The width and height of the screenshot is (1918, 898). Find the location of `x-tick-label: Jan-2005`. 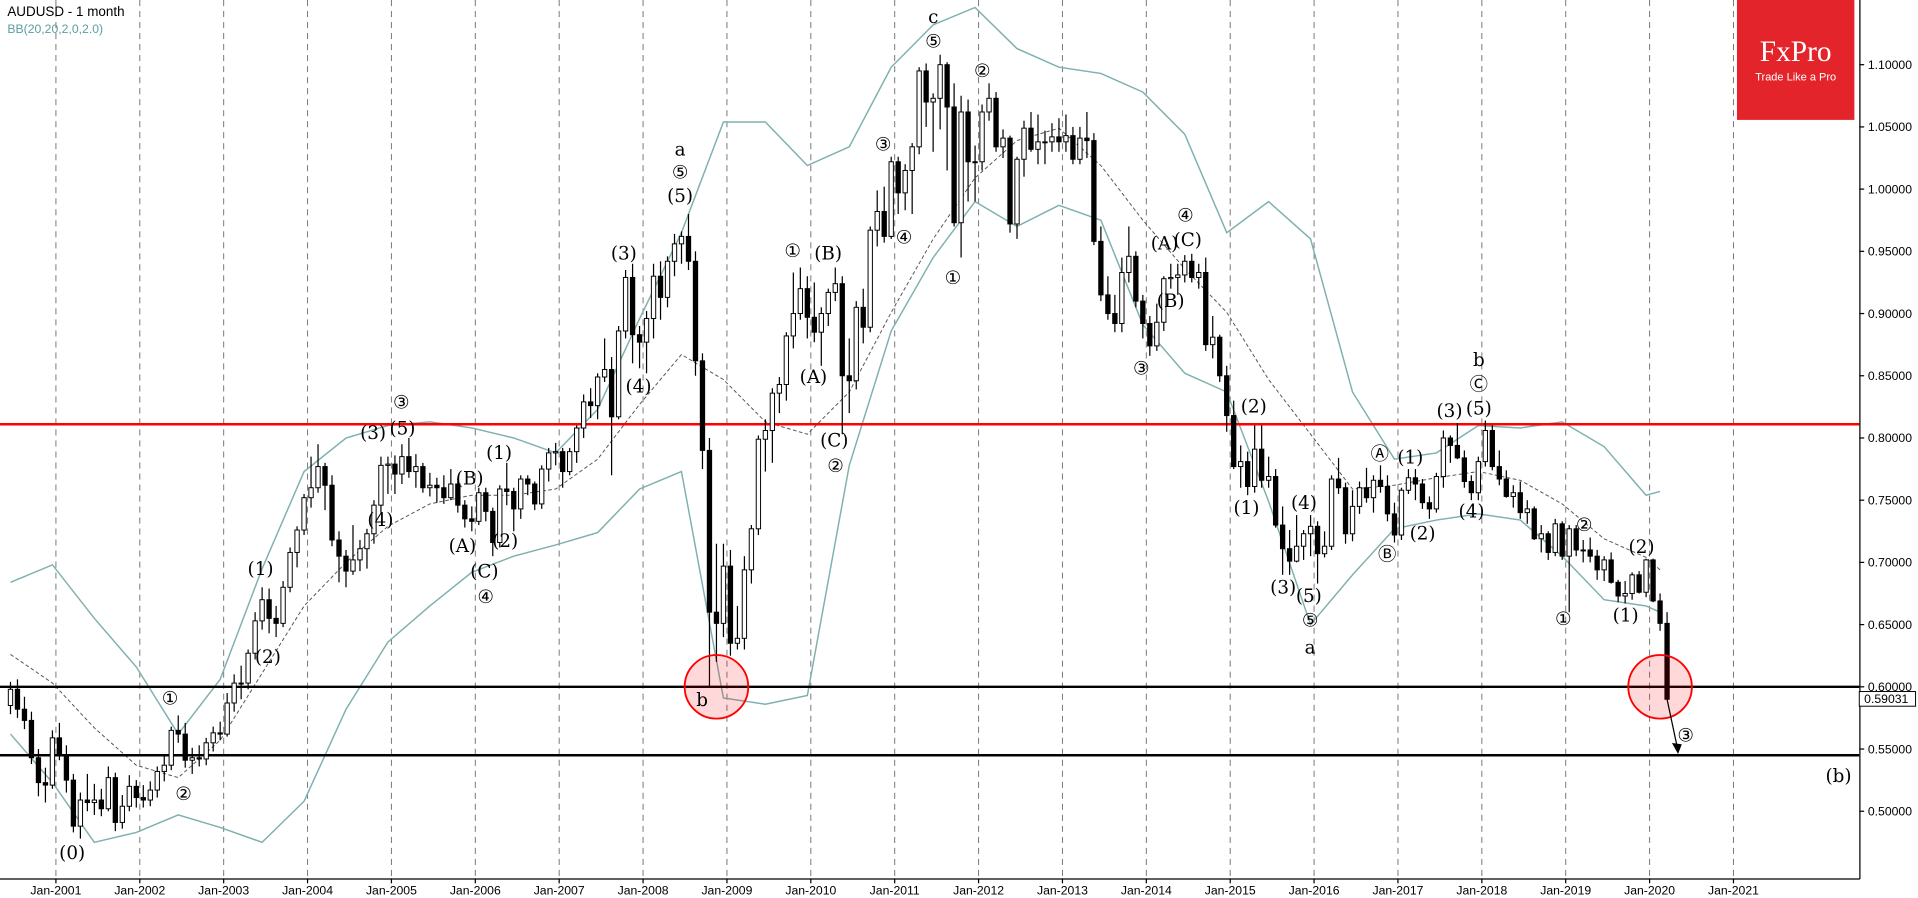

x-tick-label: Jan-2005 is located at coordinates (391, 890).